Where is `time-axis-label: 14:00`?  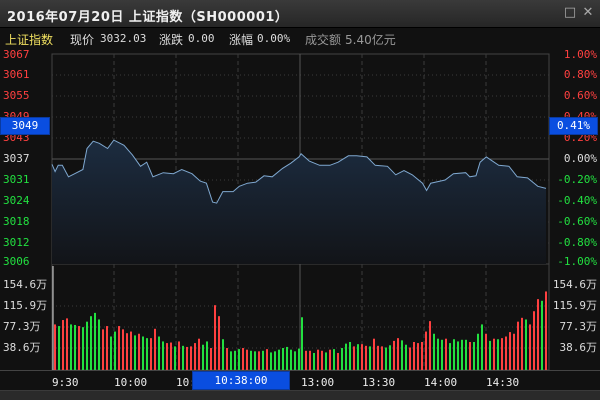
time-axis-label: 14:00 is located at coordinates (441, 382).